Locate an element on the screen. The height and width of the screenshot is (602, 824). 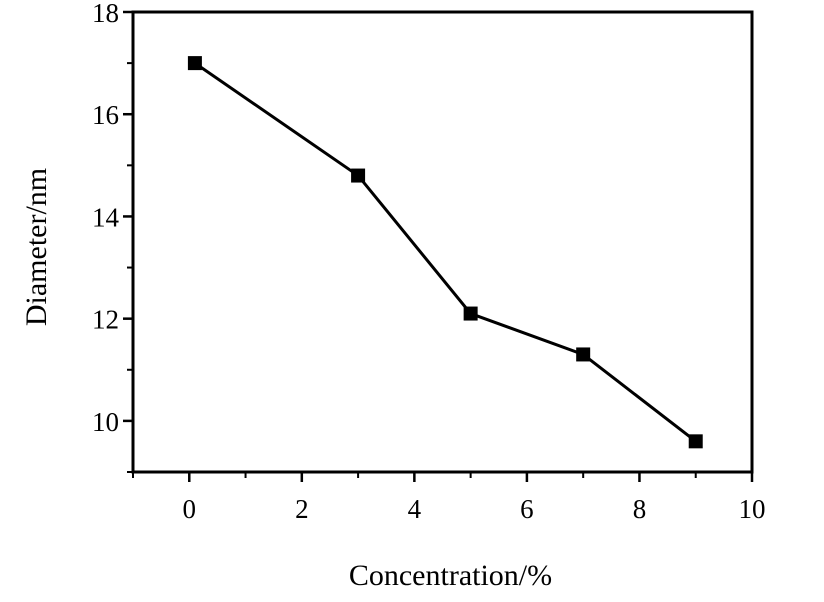
y-axis-title: Diameter/nm is located at coordinates (36, 247).